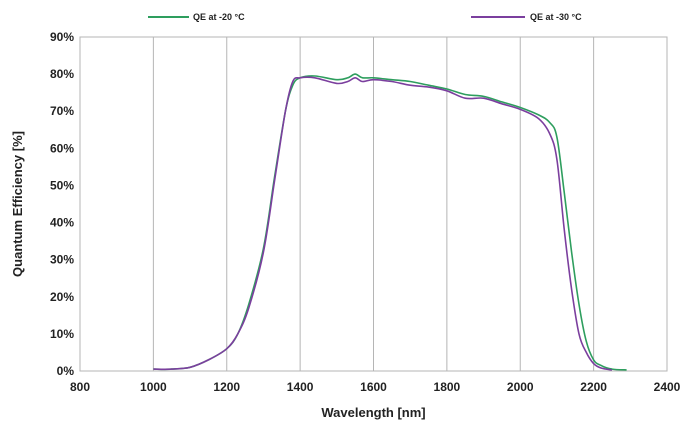 This screenshot has height=428, width=690. I want to click on x-tick-label: 800, so click(80, 387).